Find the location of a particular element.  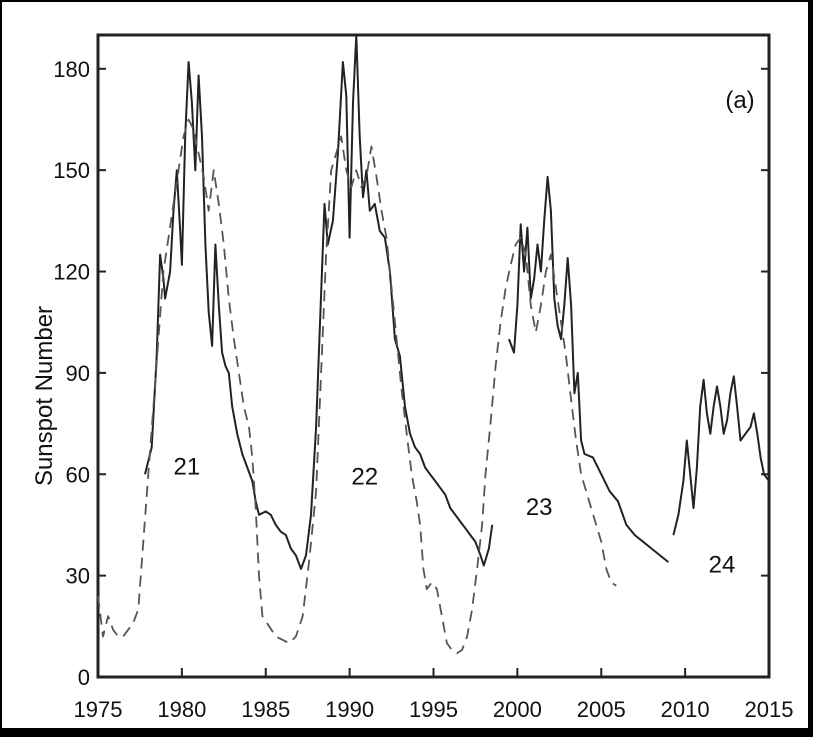

x-tick-label: 2015 is located at coordinates (769, 709).